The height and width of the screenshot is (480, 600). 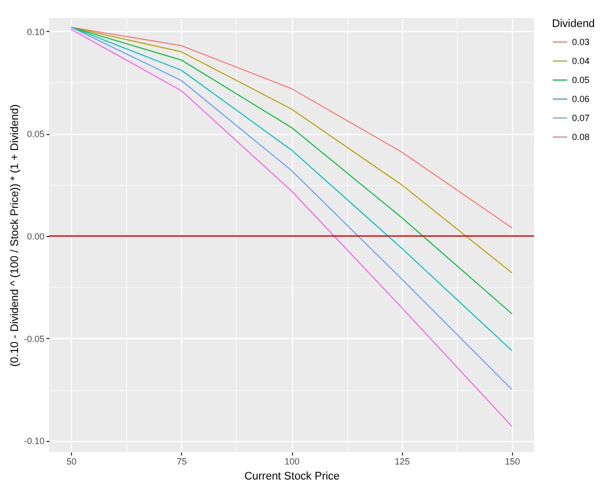 What do you see at coordinates (292, 461) in the screenshot?
I see `x-tick-label: 100` at bounding box center [292, 461].